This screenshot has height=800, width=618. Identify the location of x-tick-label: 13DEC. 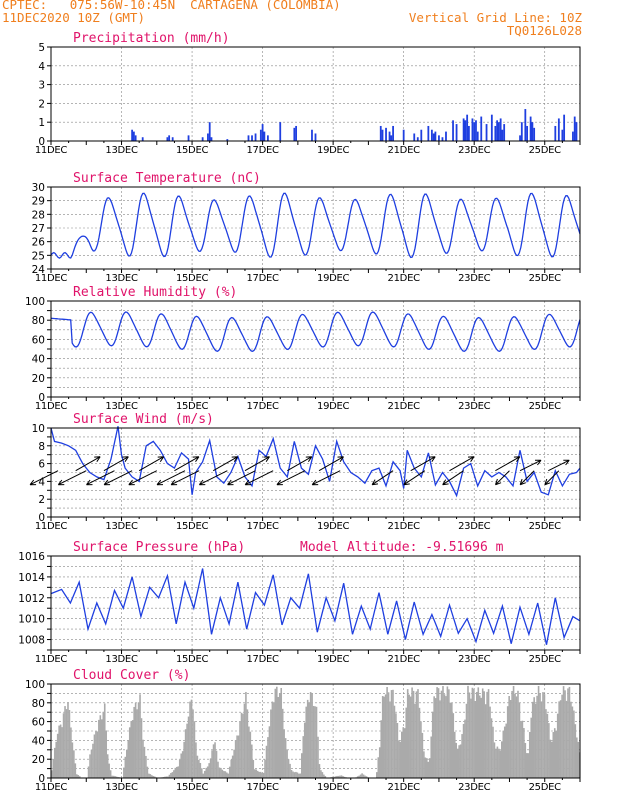
(121, 787).